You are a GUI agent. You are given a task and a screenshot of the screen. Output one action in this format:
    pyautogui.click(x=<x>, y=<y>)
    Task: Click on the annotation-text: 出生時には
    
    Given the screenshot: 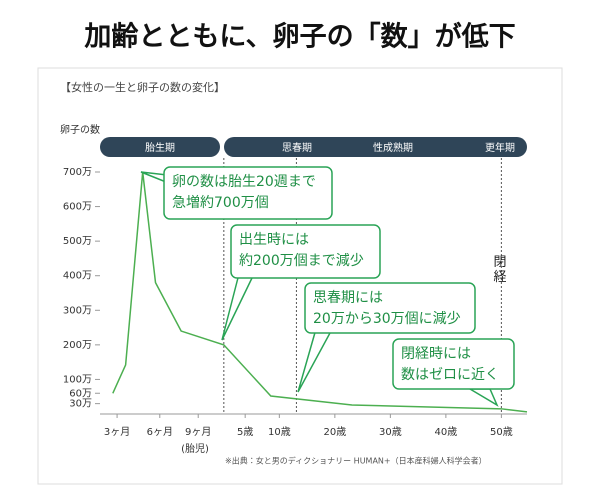 What is the action you would take?
    pyautogui.click(x=274, y=240)
    